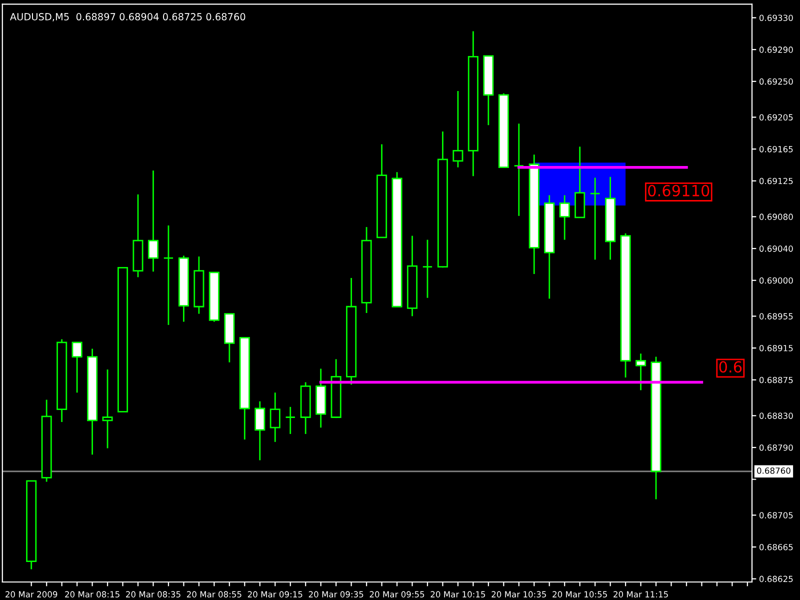  What do you see at coordinates (773, 470) in the screenshot?
I see `ref-line-label: 0.68760` at bounding box center [773, 470].